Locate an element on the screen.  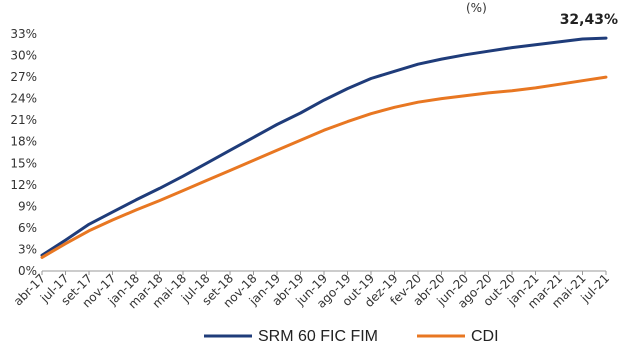
y-tick-label: 9% is located at coordinates (27, 206).